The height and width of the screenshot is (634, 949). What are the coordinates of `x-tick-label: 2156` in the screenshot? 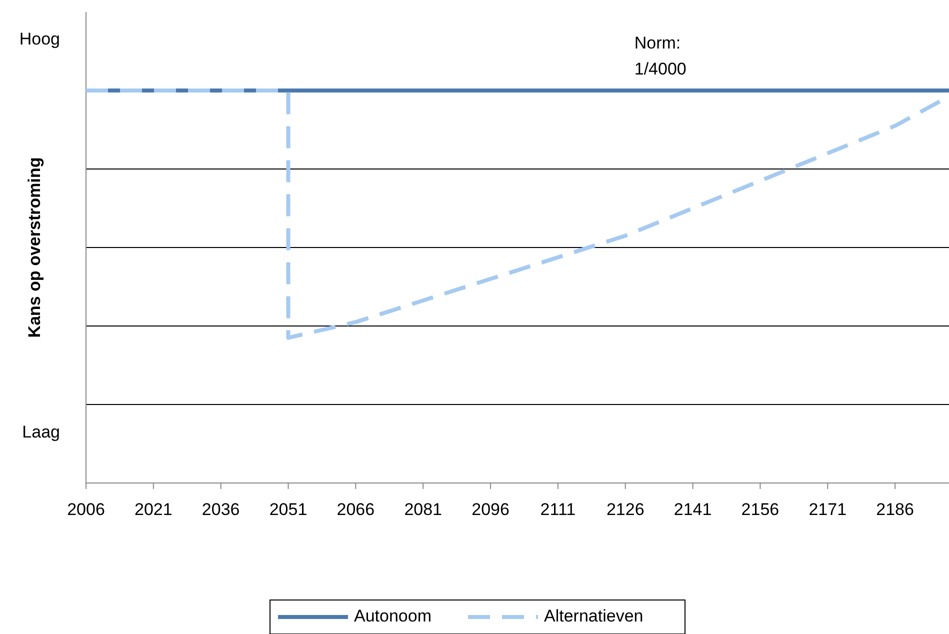 It's located at (760, 509).